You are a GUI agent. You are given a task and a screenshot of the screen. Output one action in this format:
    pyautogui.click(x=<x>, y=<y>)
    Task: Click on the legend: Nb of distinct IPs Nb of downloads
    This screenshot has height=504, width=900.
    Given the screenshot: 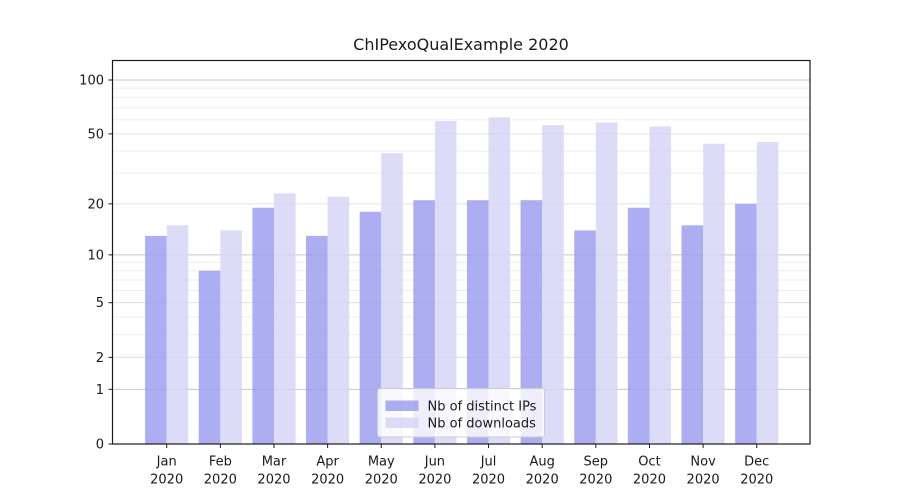 What is the action you would take?
    pyautogui.click(x=461, y=413)
    